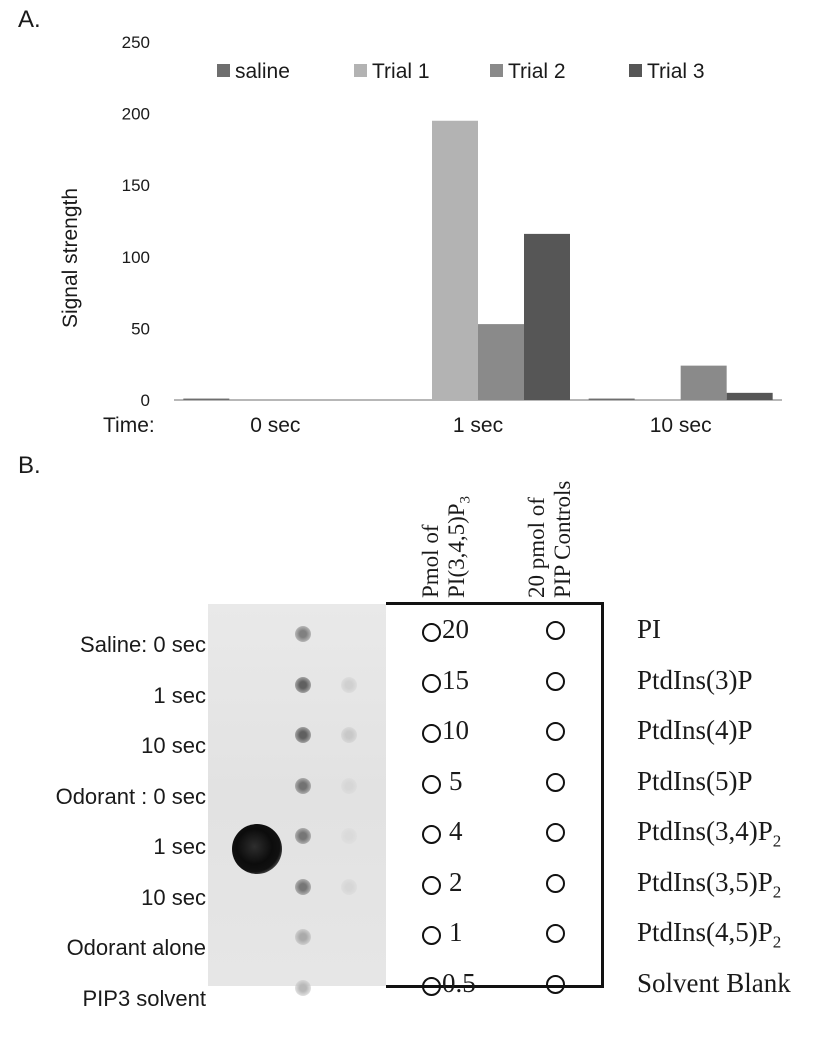 This screenshot has width=838, height=1050. Describe the element at coordinates (145, 400) in the screenshot. I see `y-tick-label: 0` at that location.